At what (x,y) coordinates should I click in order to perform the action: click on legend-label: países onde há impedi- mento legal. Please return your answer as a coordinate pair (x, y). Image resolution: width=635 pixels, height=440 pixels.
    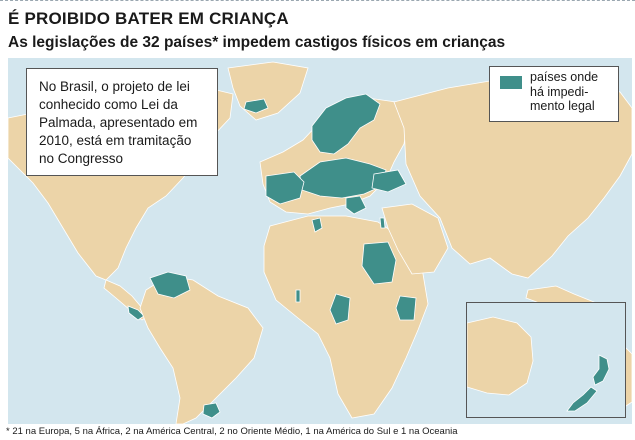
    Looking at the image, I should click on (573, 92).